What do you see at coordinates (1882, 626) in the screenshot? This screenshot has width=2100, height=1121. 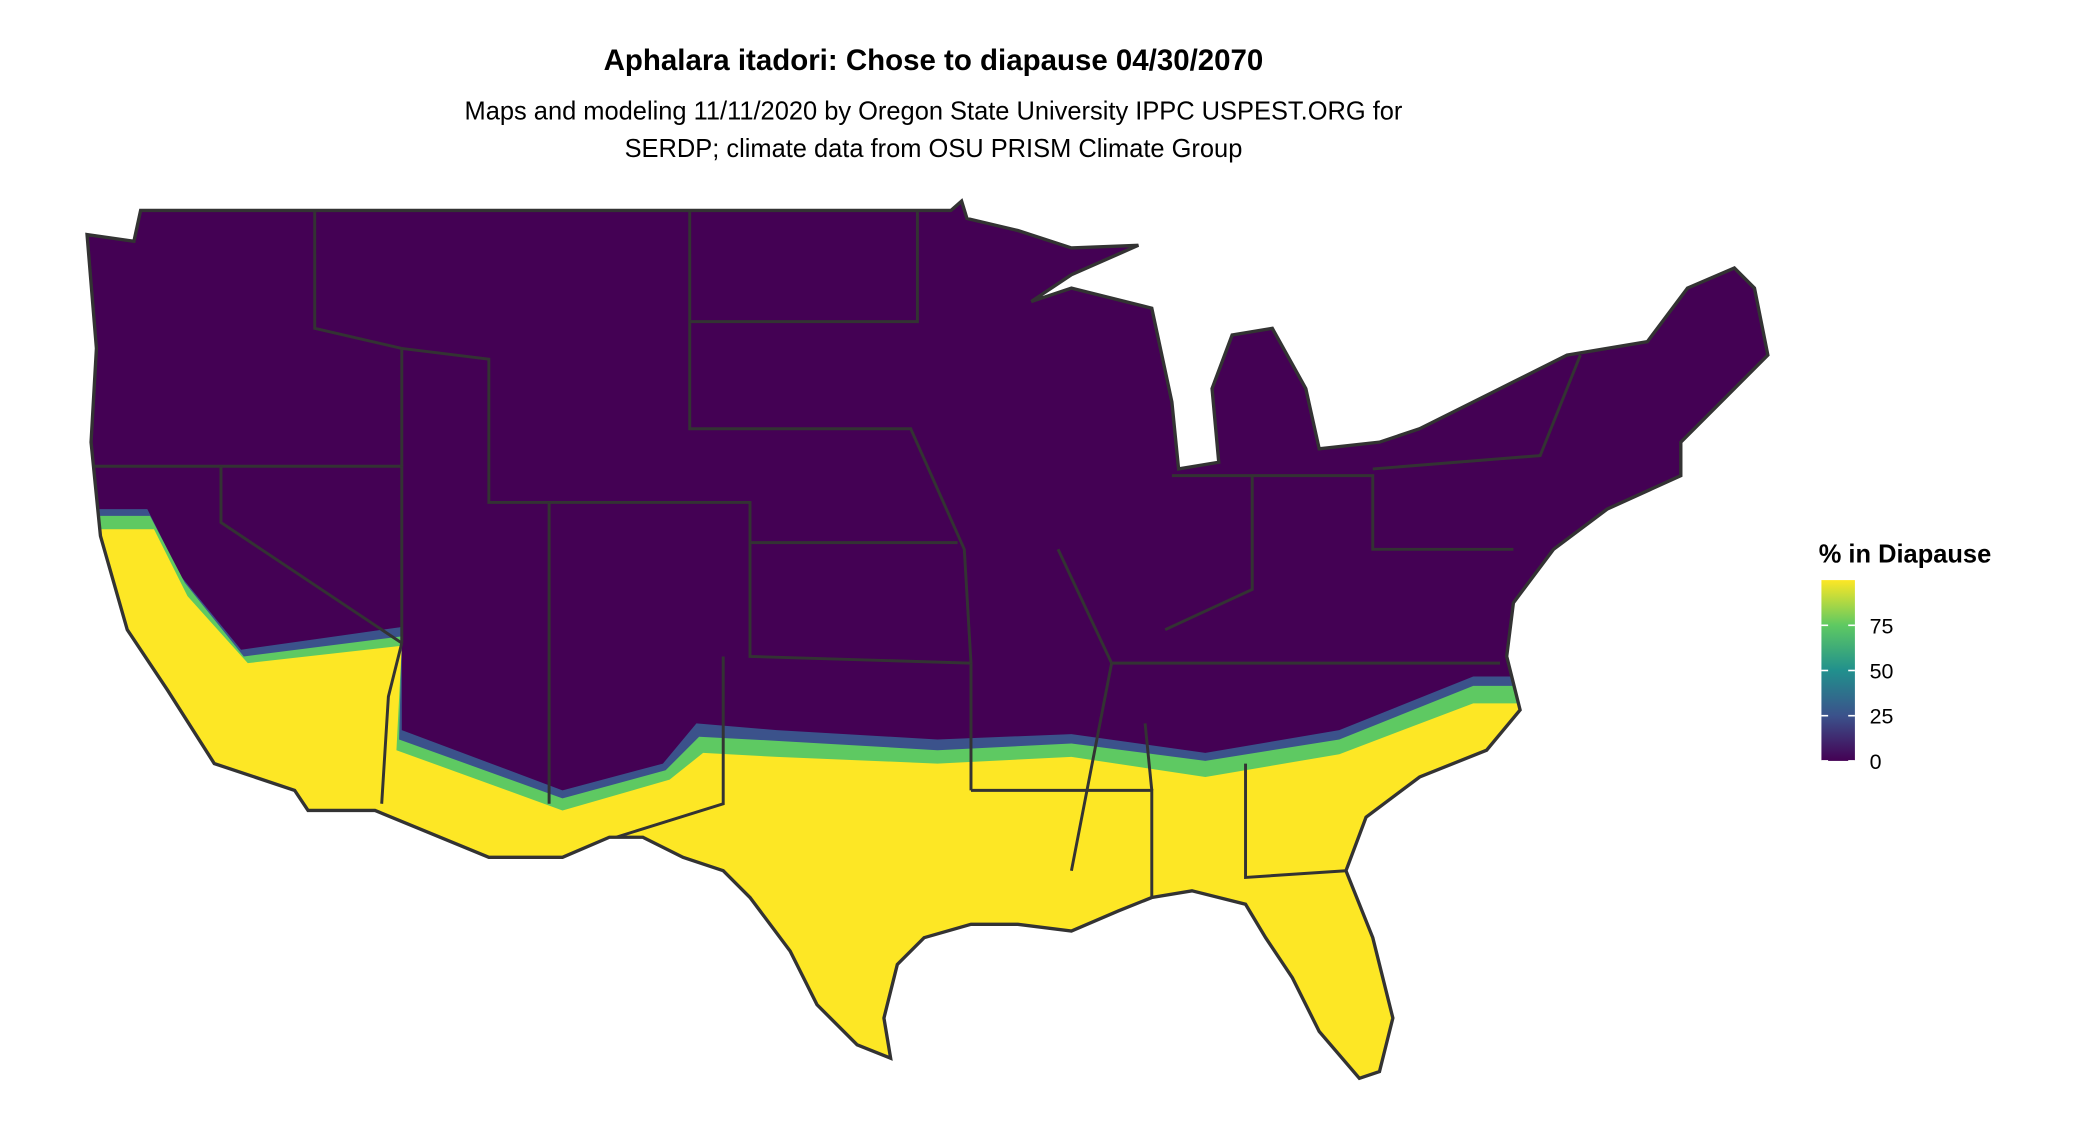 I see `legend-tick-label: 75` at bounding box center [1882, 626].